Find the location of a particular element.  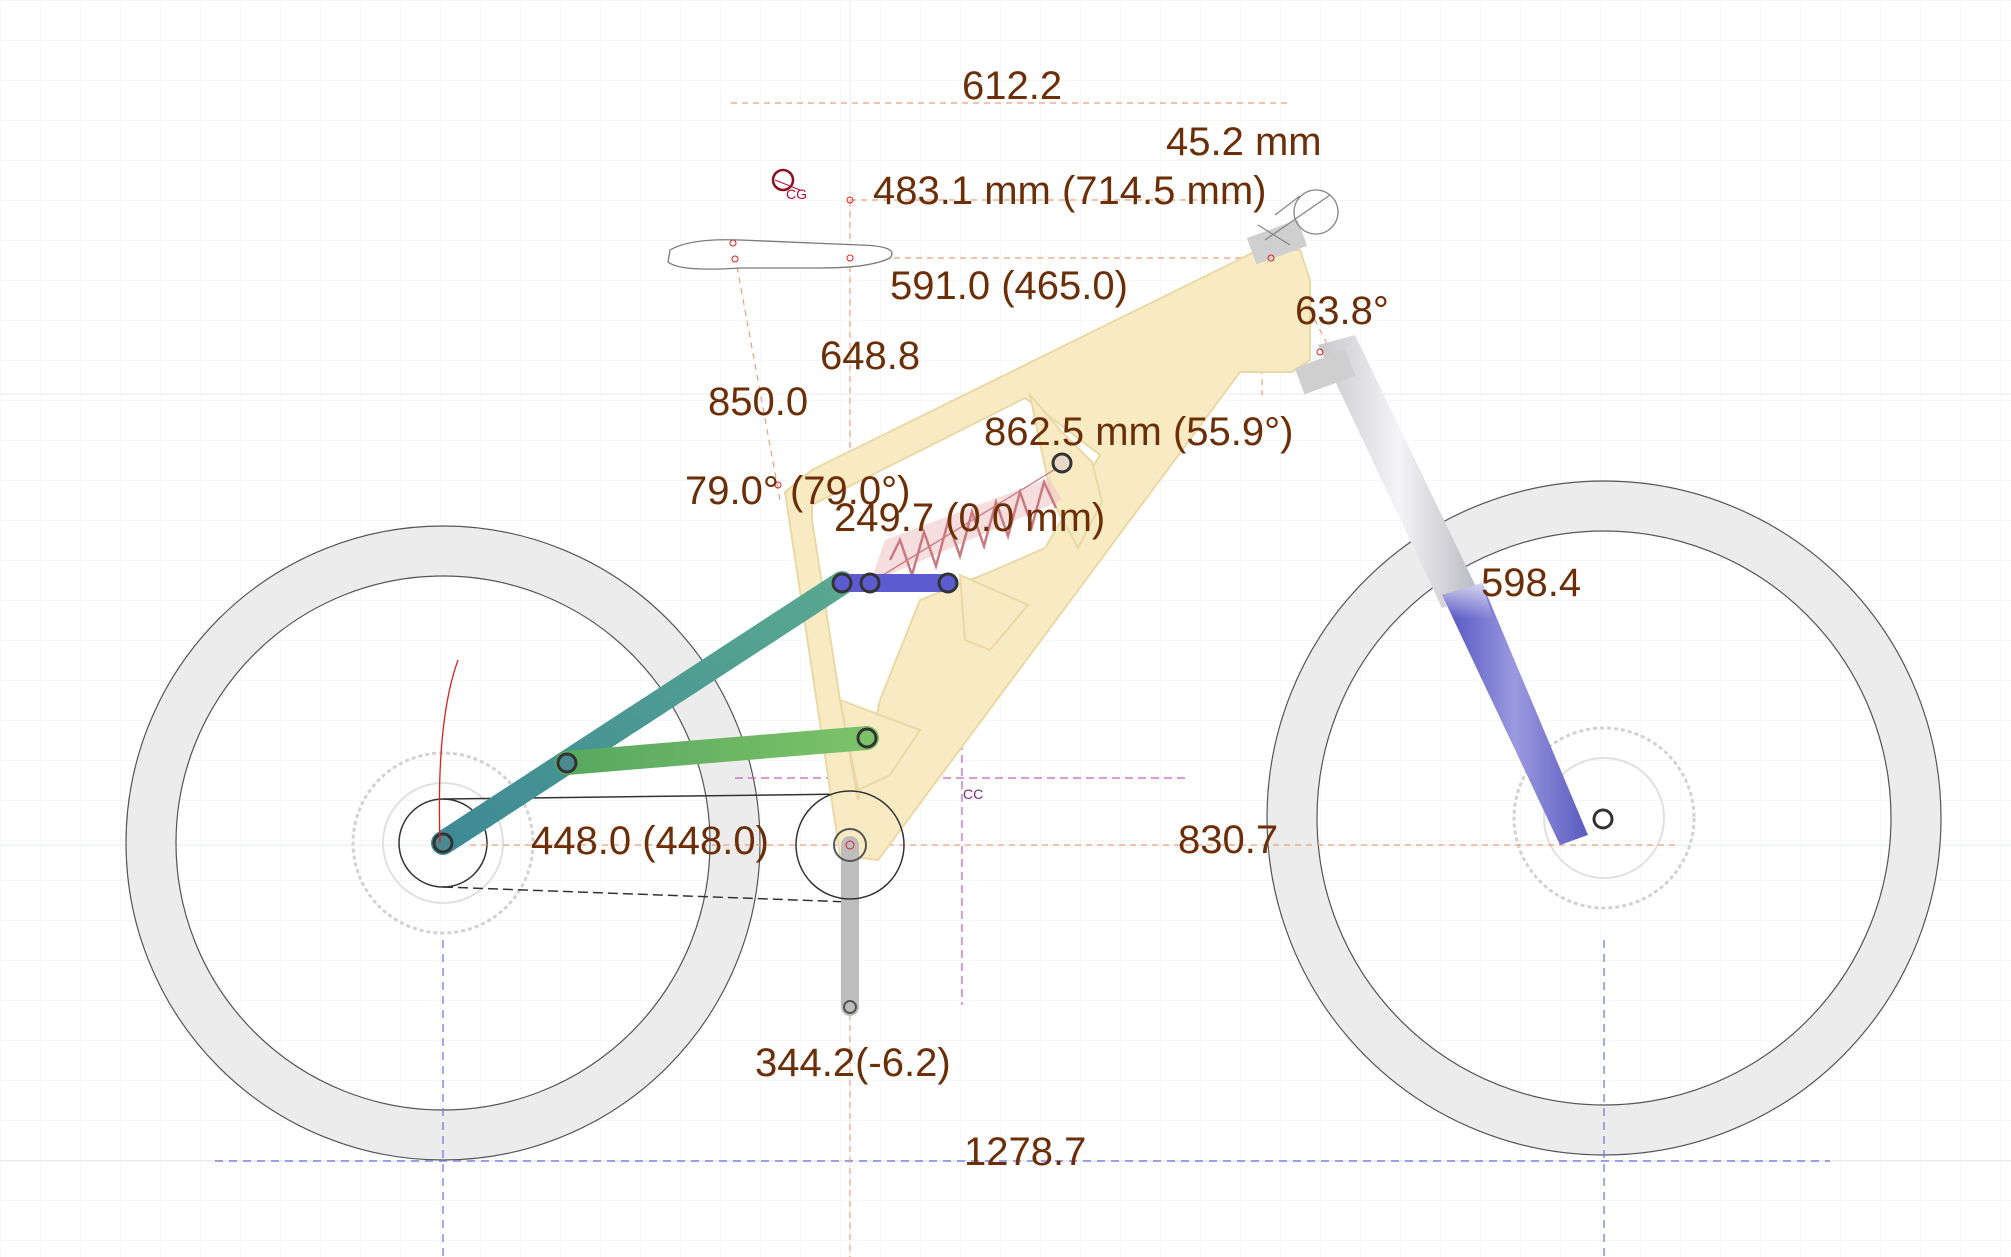

dim-stack: 483.1 mm (714.5 mm) is located at coordinates (1069, 191).